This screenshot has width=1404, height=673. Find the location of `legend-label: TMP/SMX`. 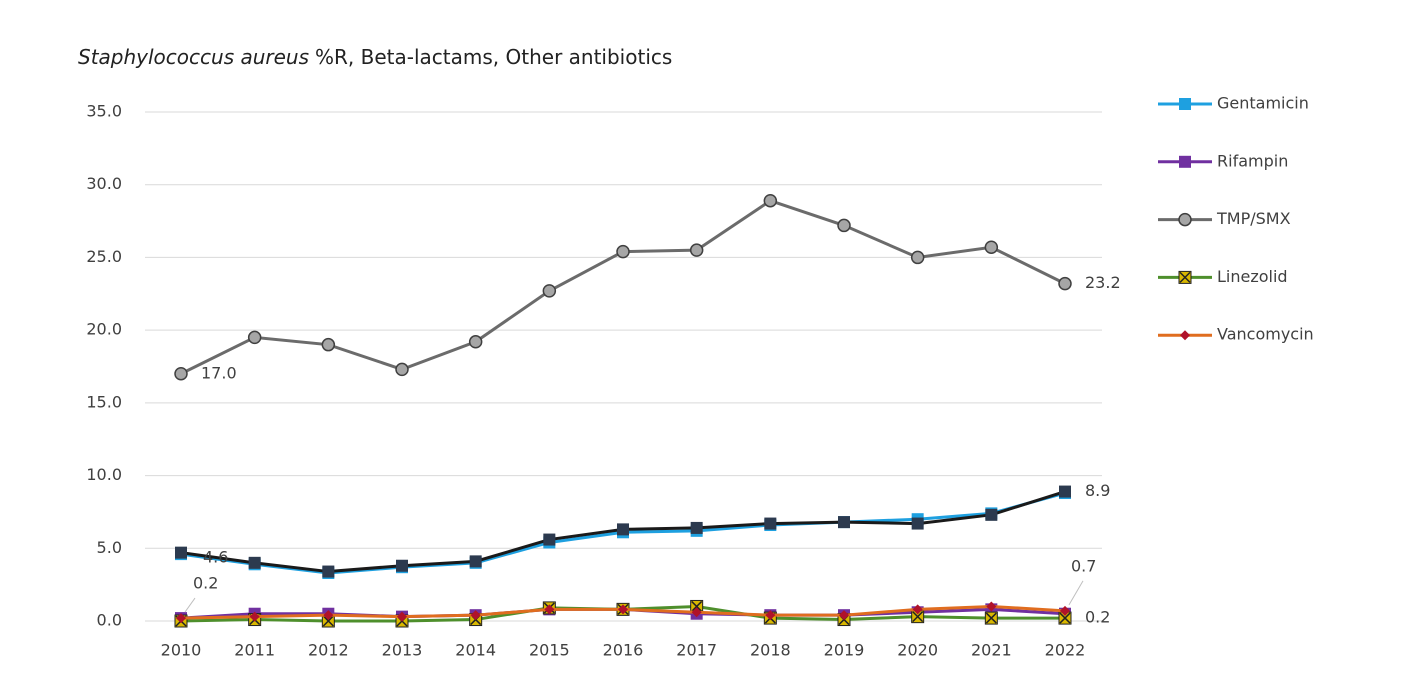

legend-label: TMP/SMX is located at coordinates (1253, 218).